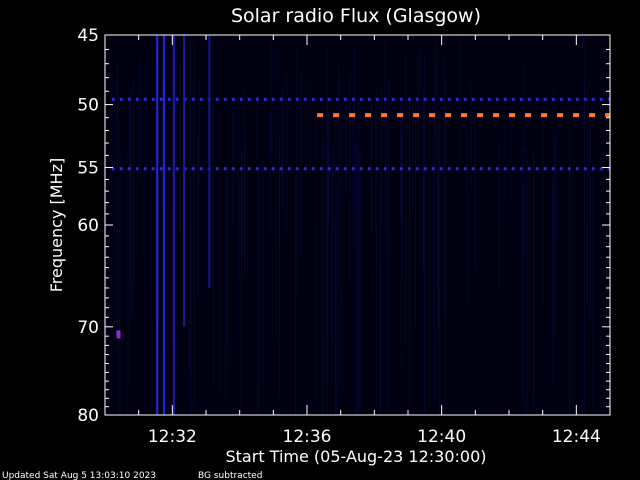  What do you see at coordinates (88, 106) in the screenshot?
I see `y-tick-label: 50` at bounding box center [88, 106].